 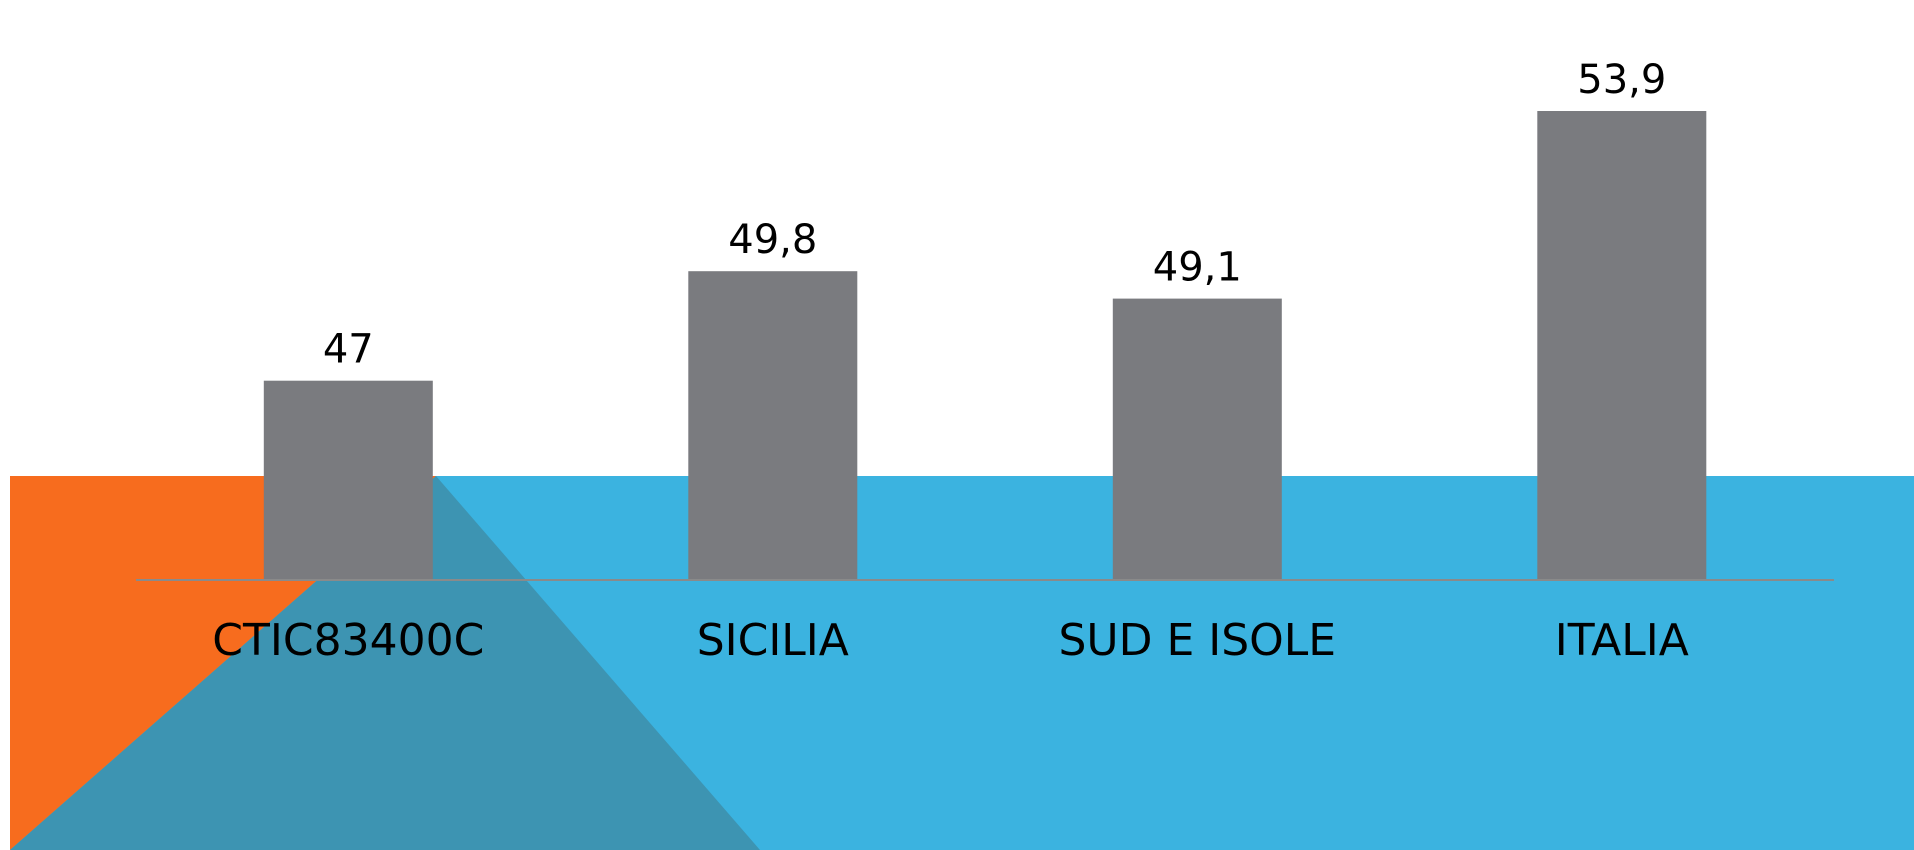 I want to click on category-labels-group: CTIC83400C SICILIA SUD E ISOLE ITALIA, so click(x=950, y=640).